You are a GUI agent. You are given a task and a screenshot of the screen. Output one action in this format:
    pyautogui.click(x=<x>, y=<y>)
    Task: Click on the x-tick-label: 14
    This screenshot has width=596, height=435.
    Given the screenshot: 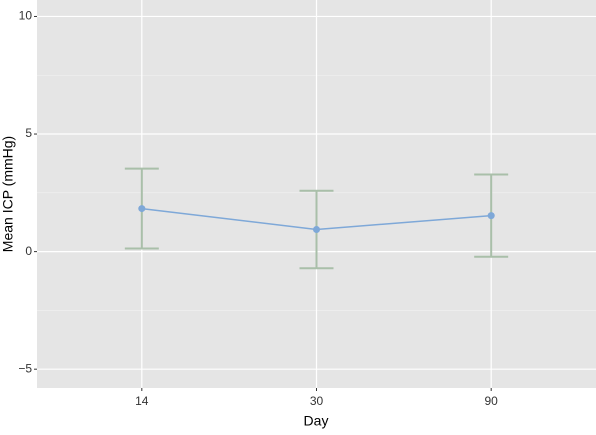 What is the action you would take?
    pyautogui.click(x=142, y=401)
    